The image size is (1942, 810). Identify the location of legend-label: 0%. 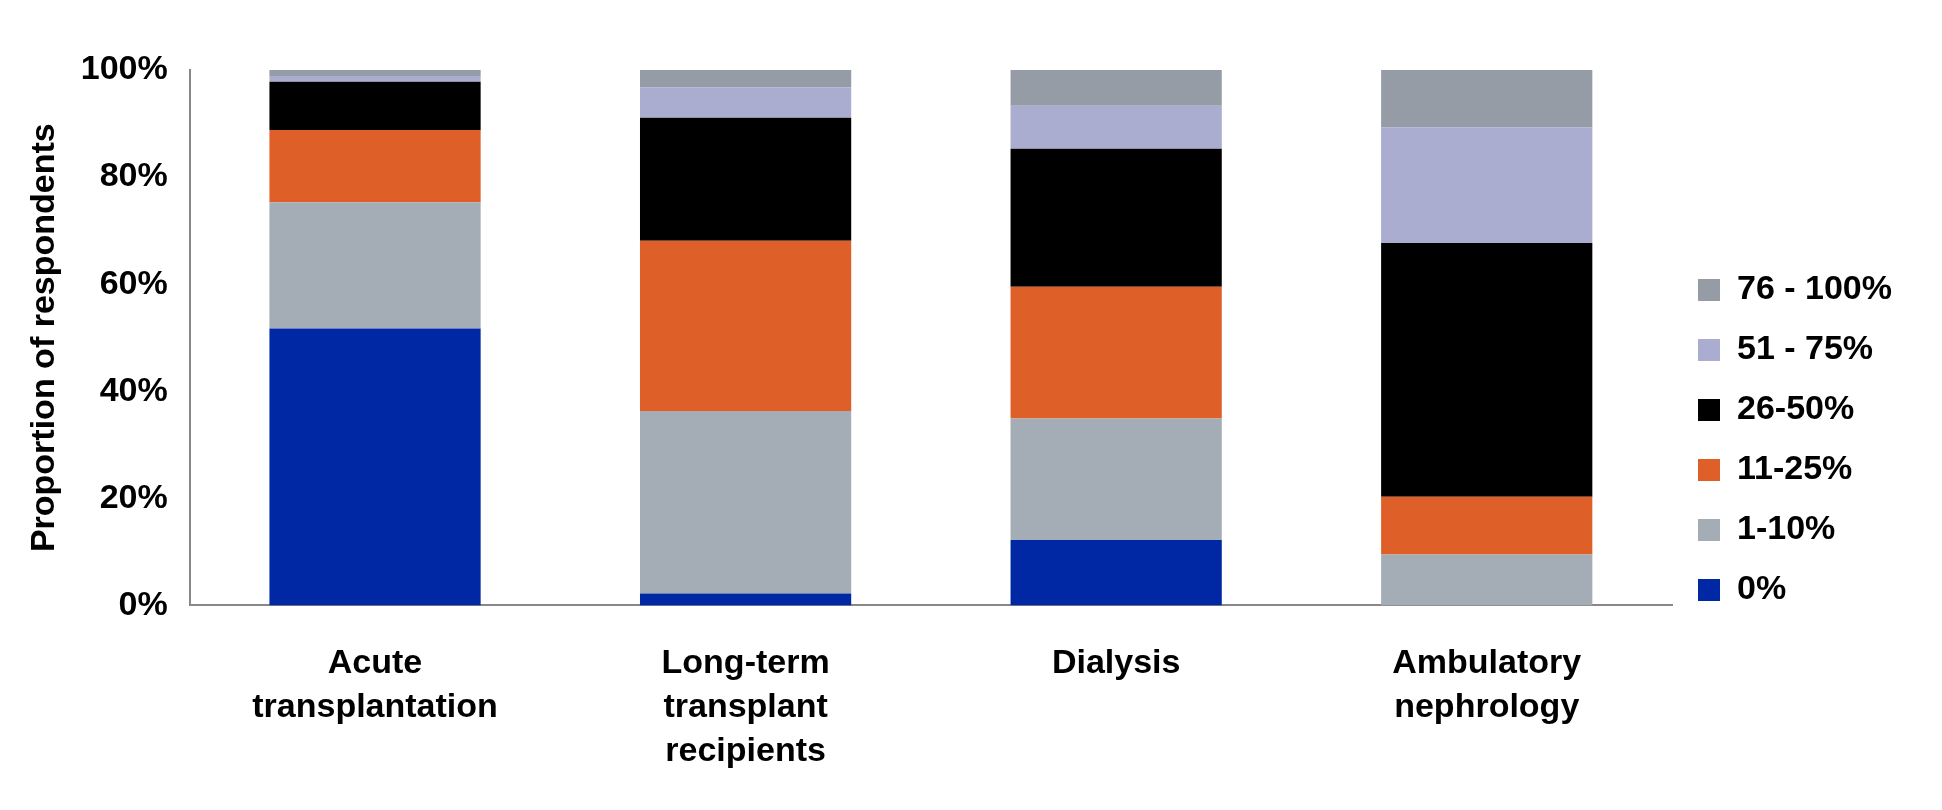
(1762, 587).